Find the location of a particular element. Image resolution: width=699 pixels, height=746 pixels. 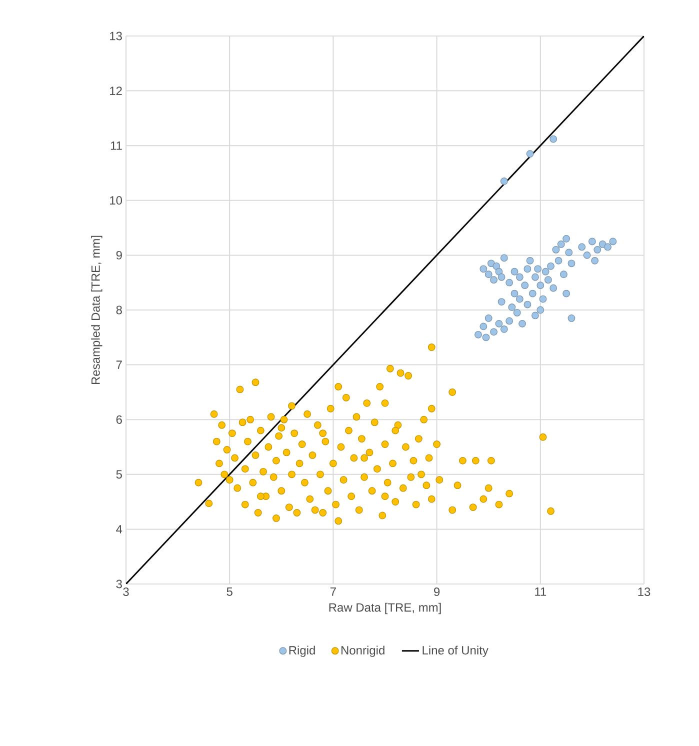

y-tick-label: 13 is located at coordinates (116, 36).